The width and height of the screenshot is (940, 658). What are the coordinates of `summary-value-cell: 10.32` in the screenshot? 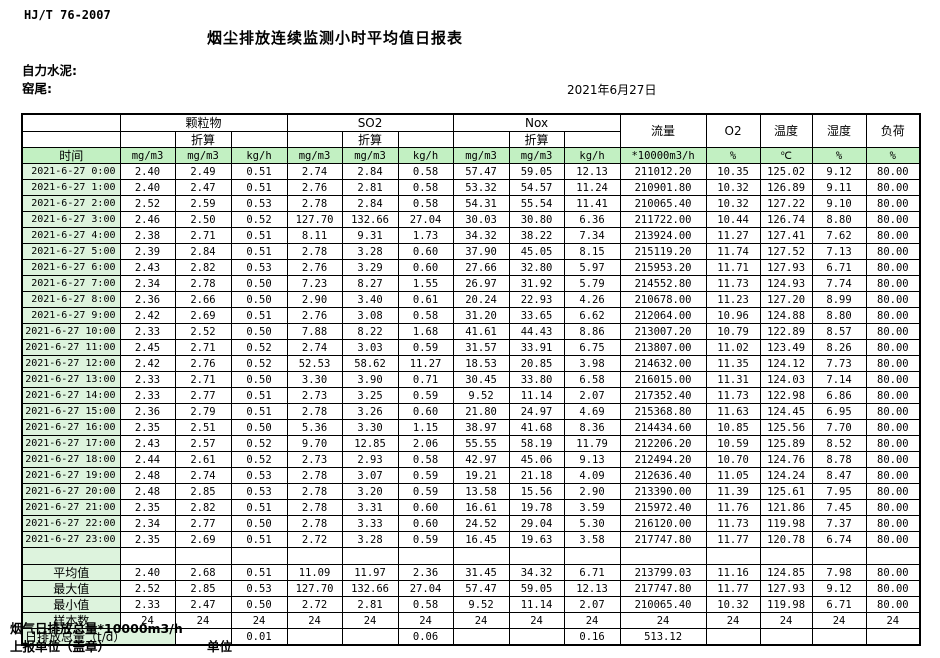 It's located at (733, 604).